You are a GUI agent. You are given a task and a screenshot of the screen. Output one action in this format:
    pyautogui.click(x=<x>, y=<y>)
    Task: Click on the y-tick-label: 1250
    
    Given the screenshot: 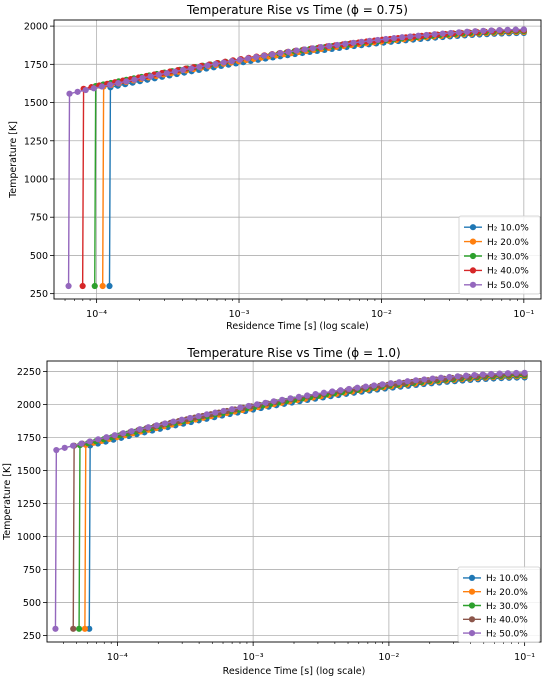 What is the action you would take?
    pyautogui.click(x=29, y=504)
    